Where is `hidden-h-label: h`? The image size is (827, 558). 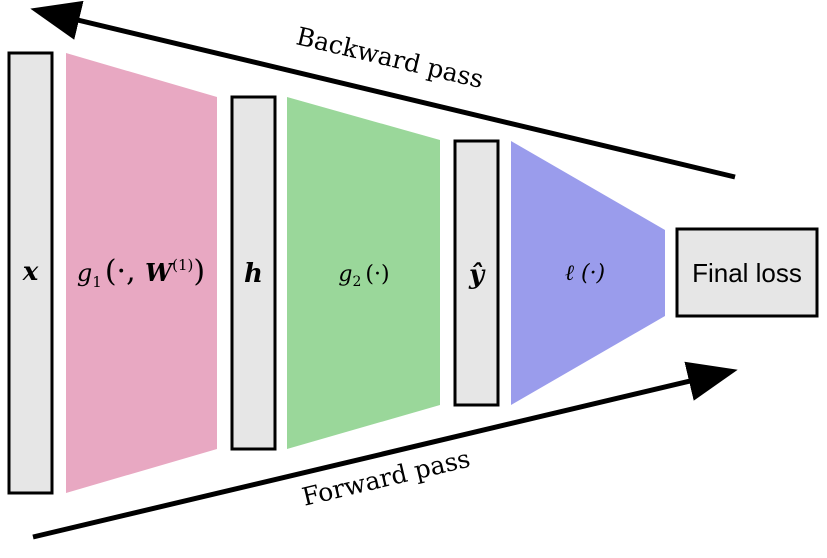
hidden-h-label: h is located at coordinates (253, 274).